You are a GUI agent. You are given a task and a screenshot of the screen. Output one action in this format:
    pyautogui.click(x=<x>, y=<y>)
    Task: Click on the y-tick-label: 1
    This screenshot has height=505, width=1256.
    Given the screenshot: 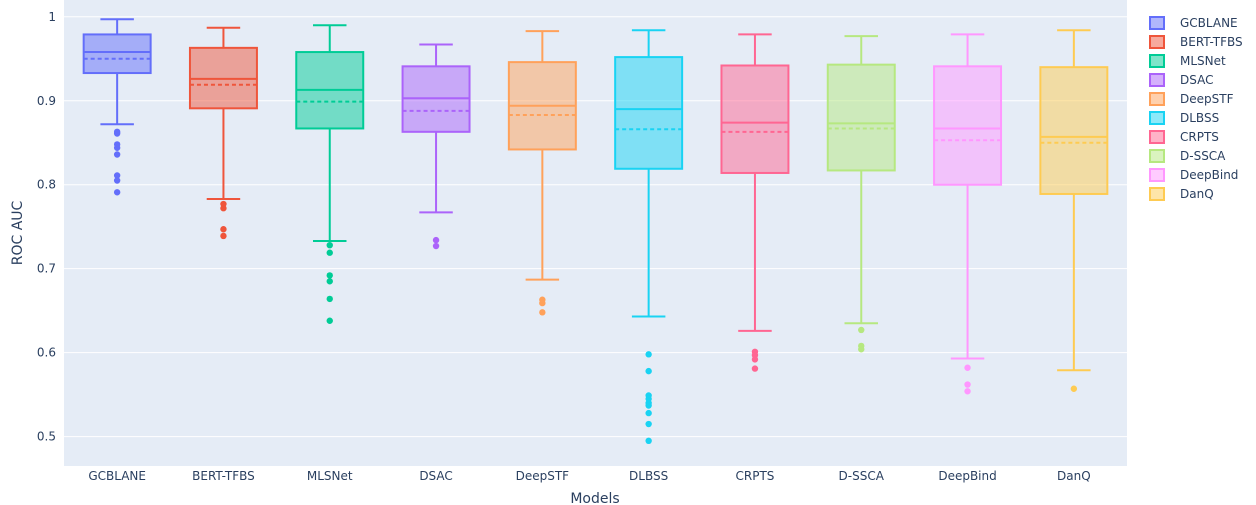 What is the action you would take?
    pyautogui.click(x=52, y=17)
    